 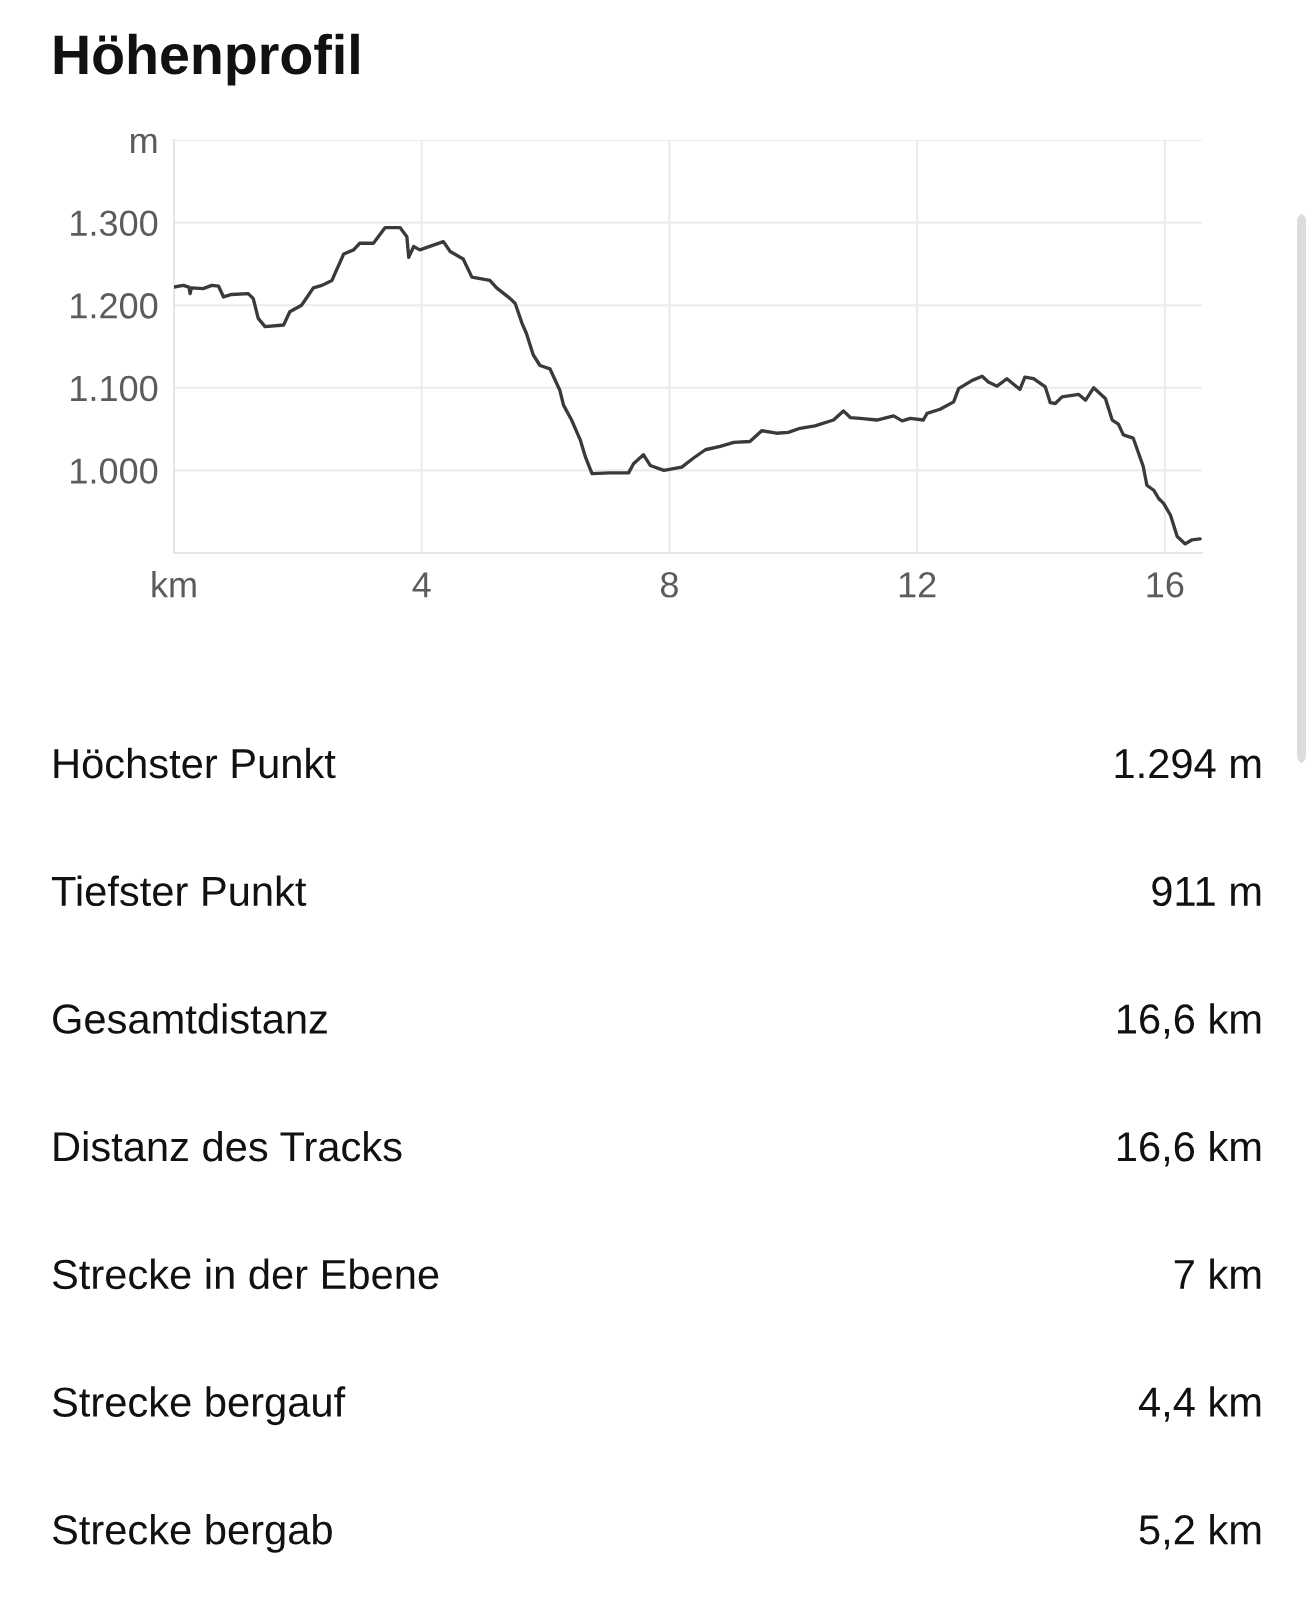 I want to click on x-tick-label: 4, so click(x=421, y=585).